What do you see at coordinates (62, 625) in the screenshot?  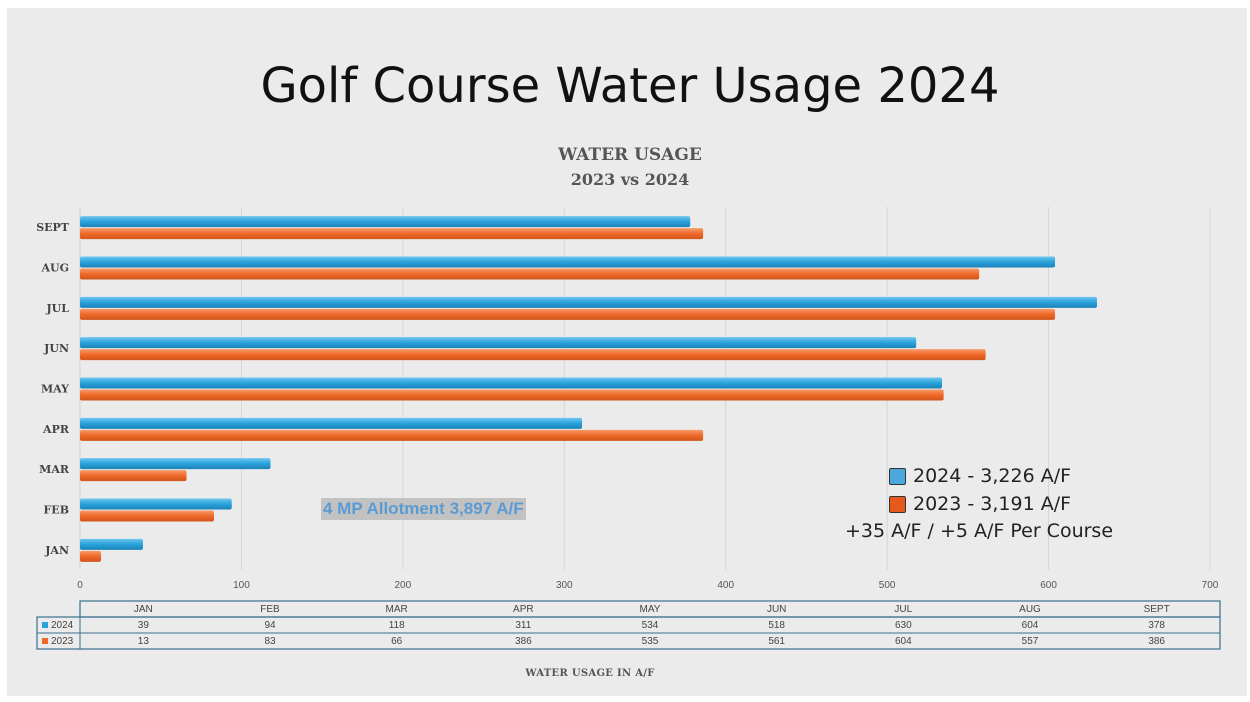 I see `table-series-label: 2024` at bounding box center [62, 625].